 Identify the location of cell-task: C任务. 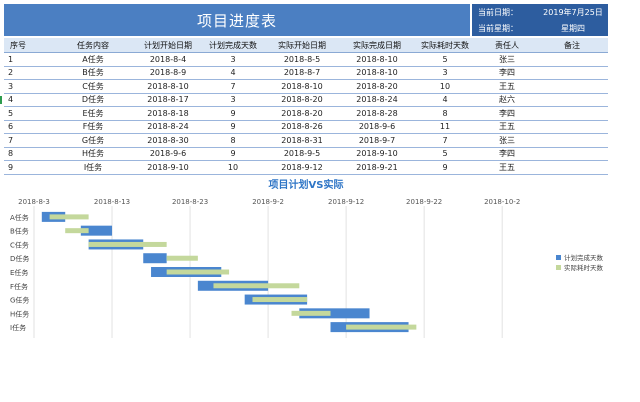
(93, 86).